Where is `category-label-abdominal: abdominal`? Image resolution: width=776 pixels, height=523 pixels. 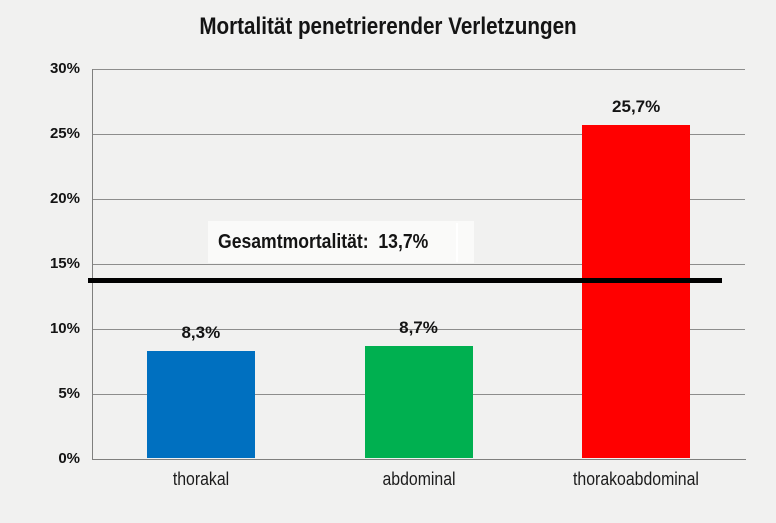
category-label-abdominal: abdominal is located at coordinates (418, 479).